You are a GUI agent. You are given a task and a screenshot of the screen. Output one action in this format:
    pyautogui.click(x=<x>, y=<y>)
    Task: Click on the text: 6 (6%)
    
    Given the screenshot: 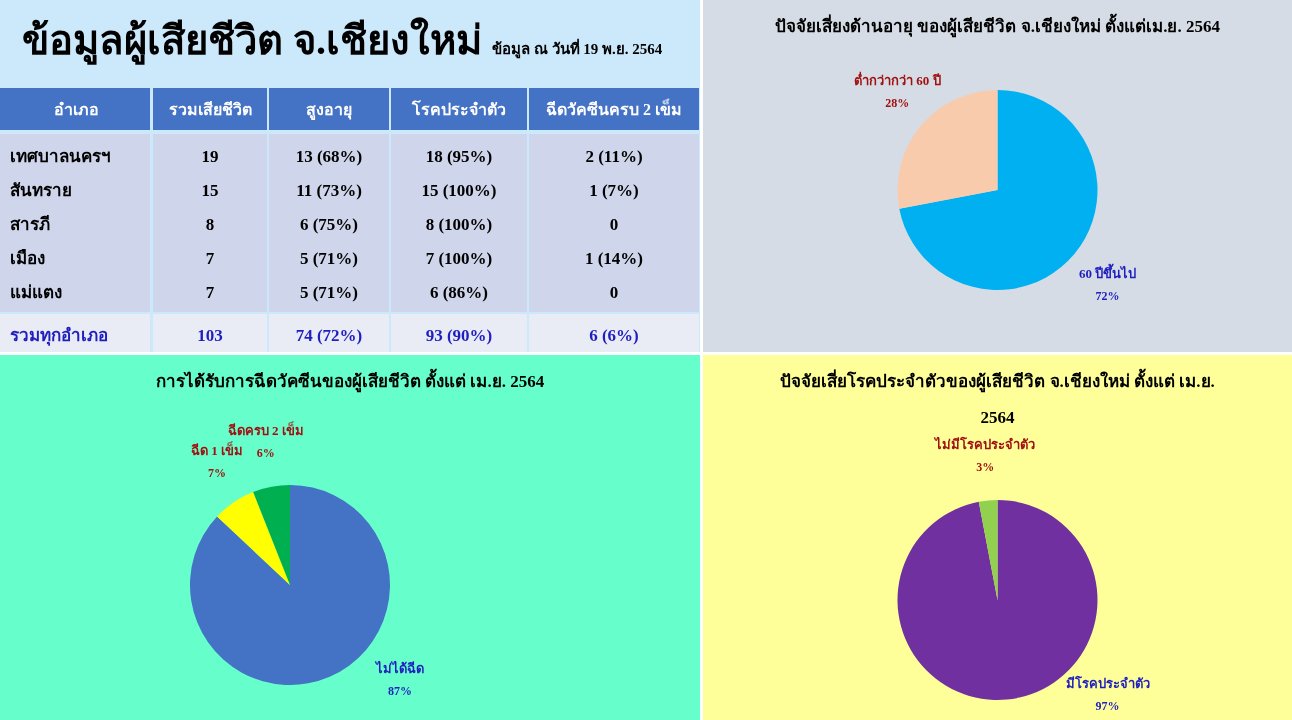 What is the action you would take?
    pyautogui.click(x=614, y=335)
    